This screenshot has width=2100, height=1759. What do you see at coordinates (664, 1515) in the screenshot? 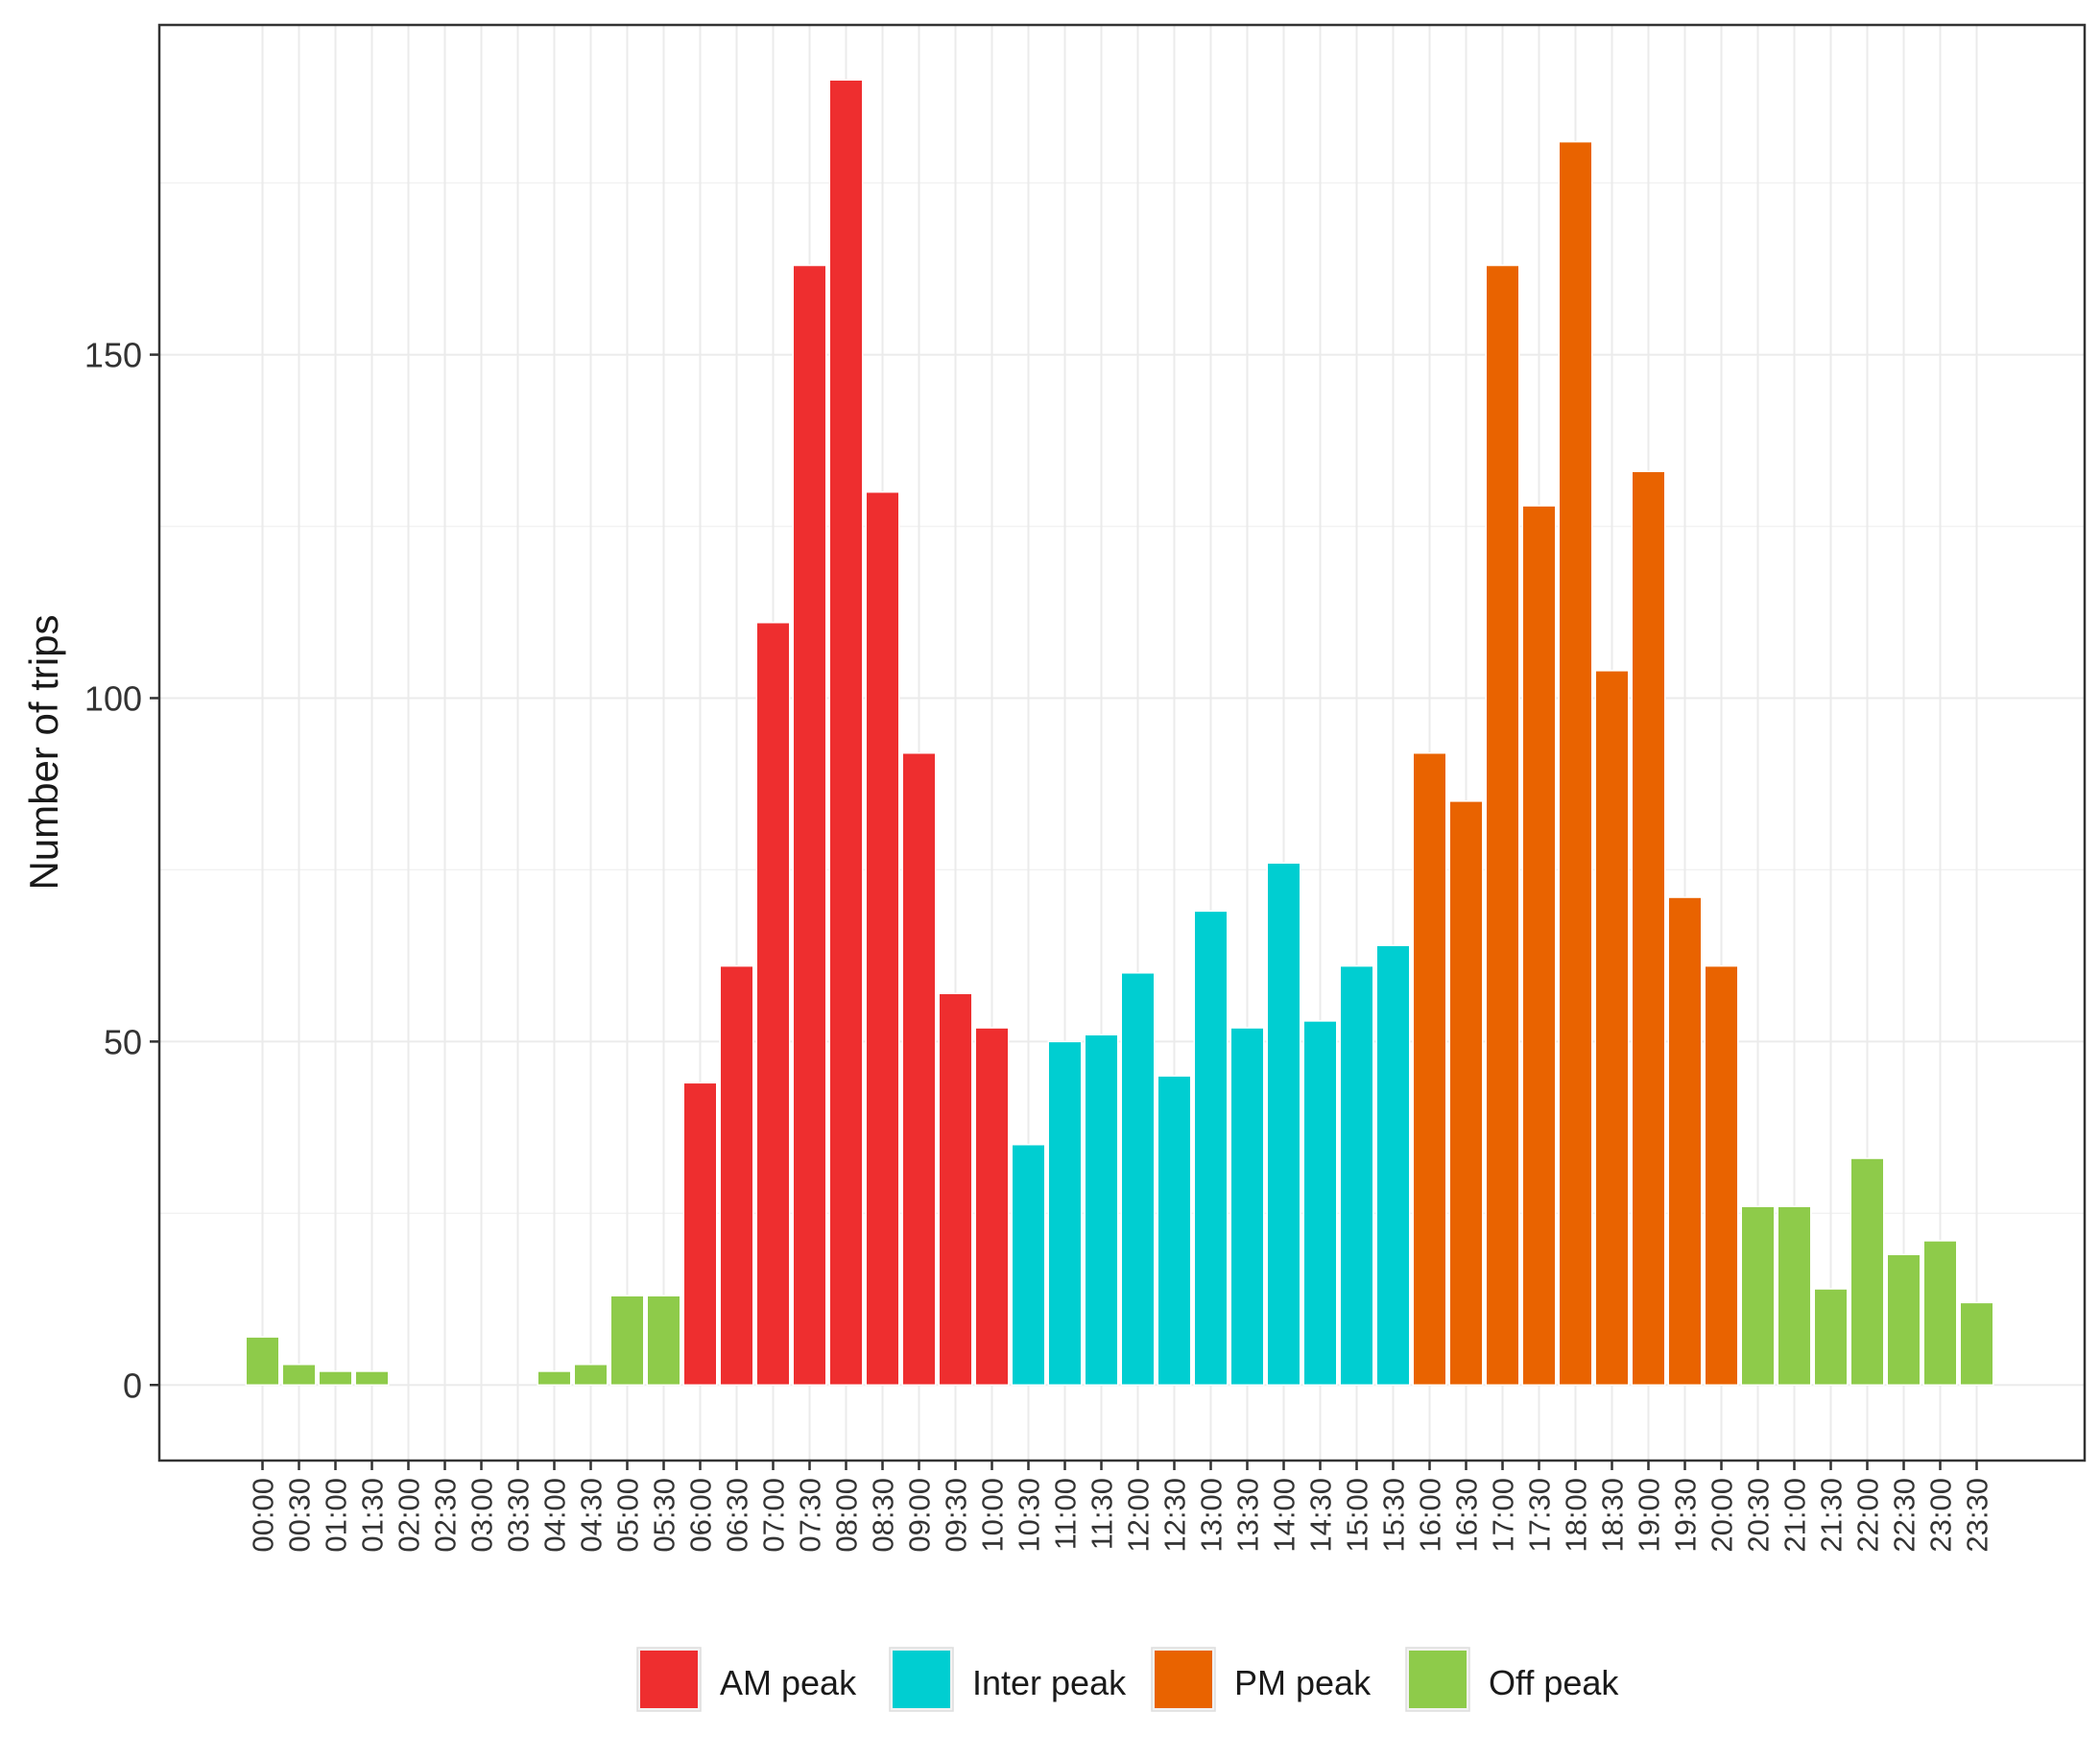
I see `x-tick-label: 05:30` at bounding box center [664, 1515].